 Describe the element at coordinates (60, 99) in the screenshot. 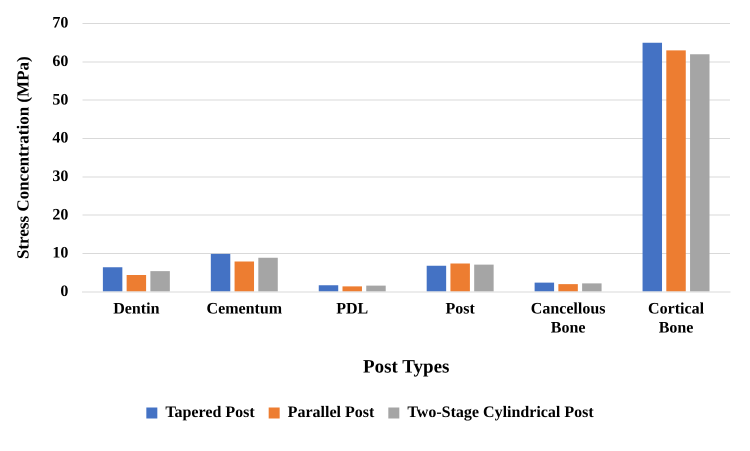

I see `y-tick-label: 50` at that location.